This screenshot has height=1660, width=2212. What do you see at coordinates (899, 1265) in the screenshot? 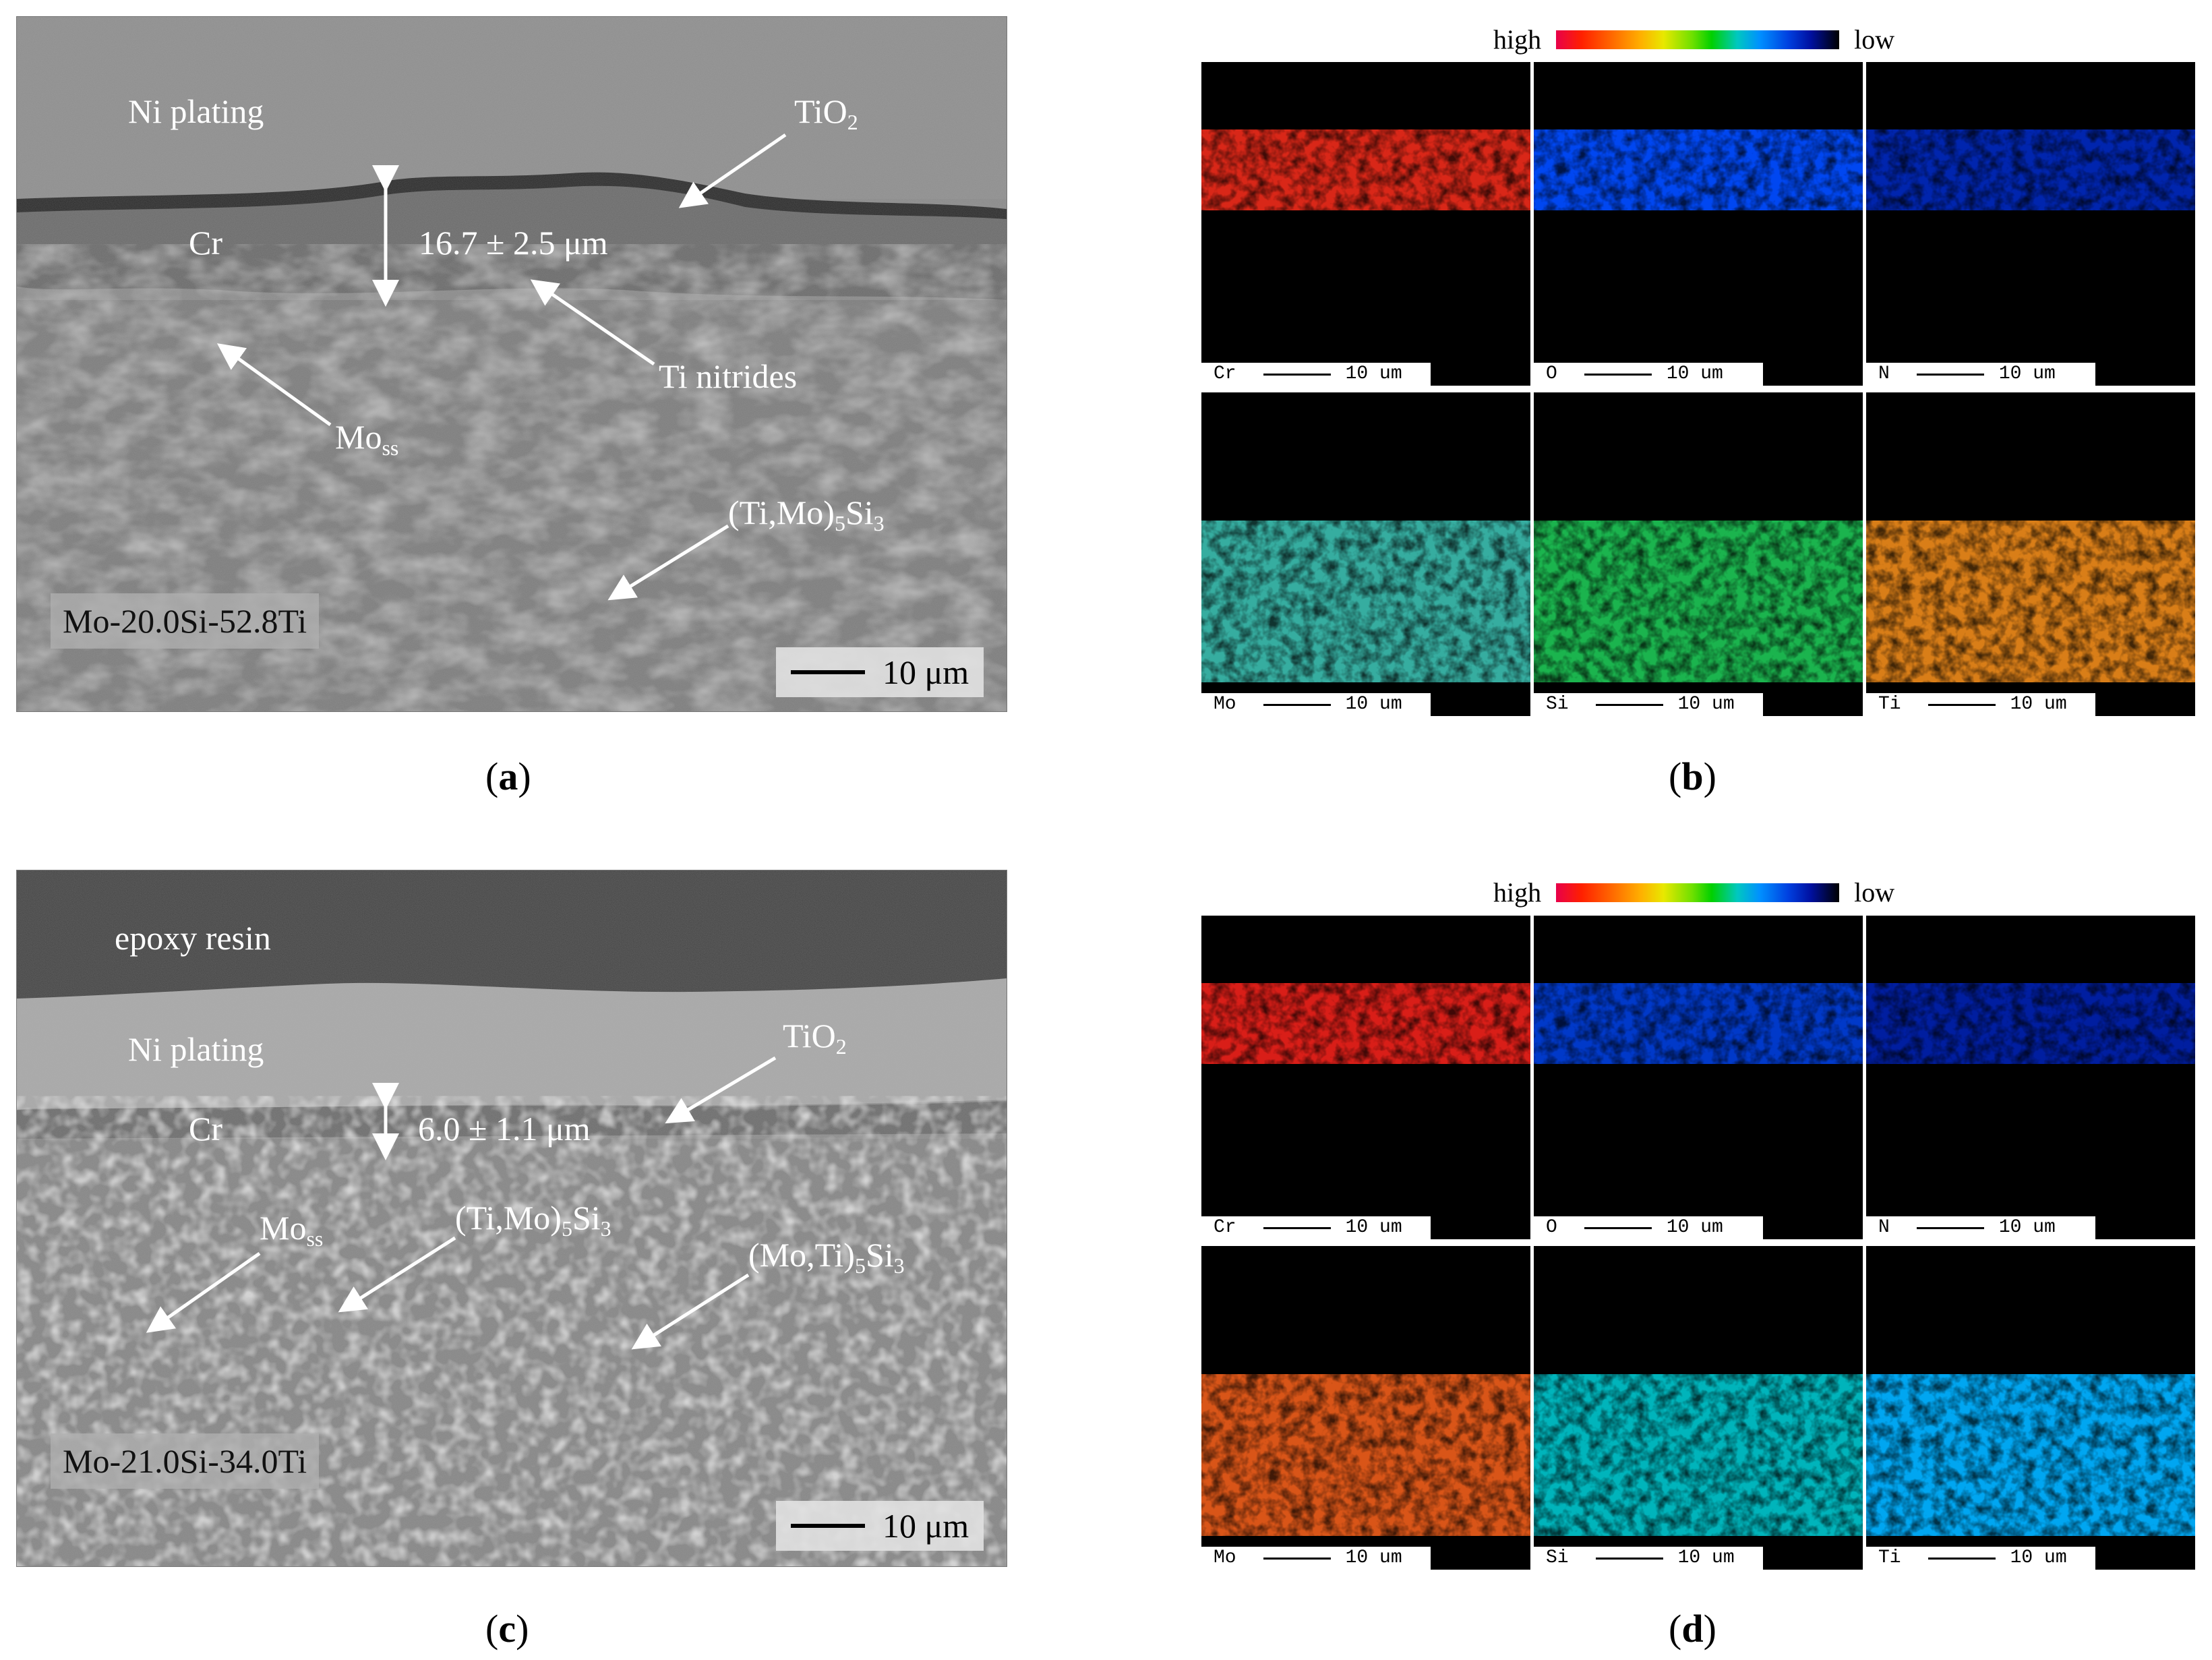
I see `s2-sub2: 3` at bounding box center [899, 1265].